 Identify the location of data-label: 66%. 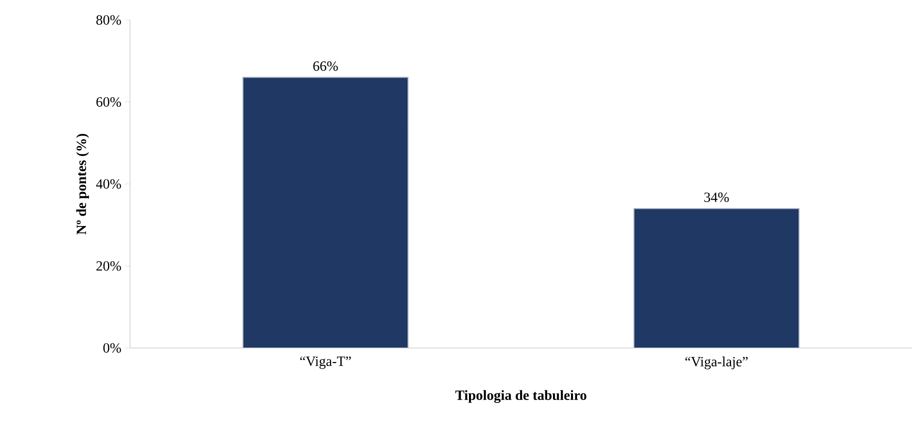
(325, 66).